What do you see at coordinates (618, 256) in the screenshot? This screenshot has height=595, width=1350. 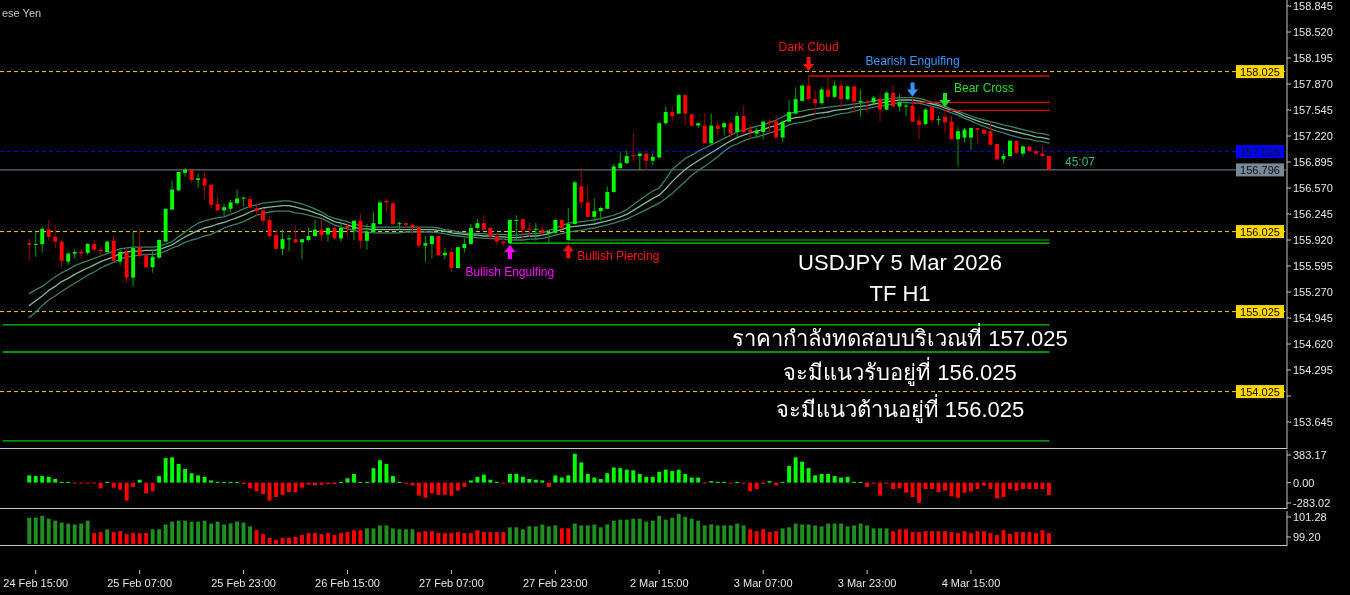 I see `series-label: Bullish Piercing` at bounding box center [618, 256].